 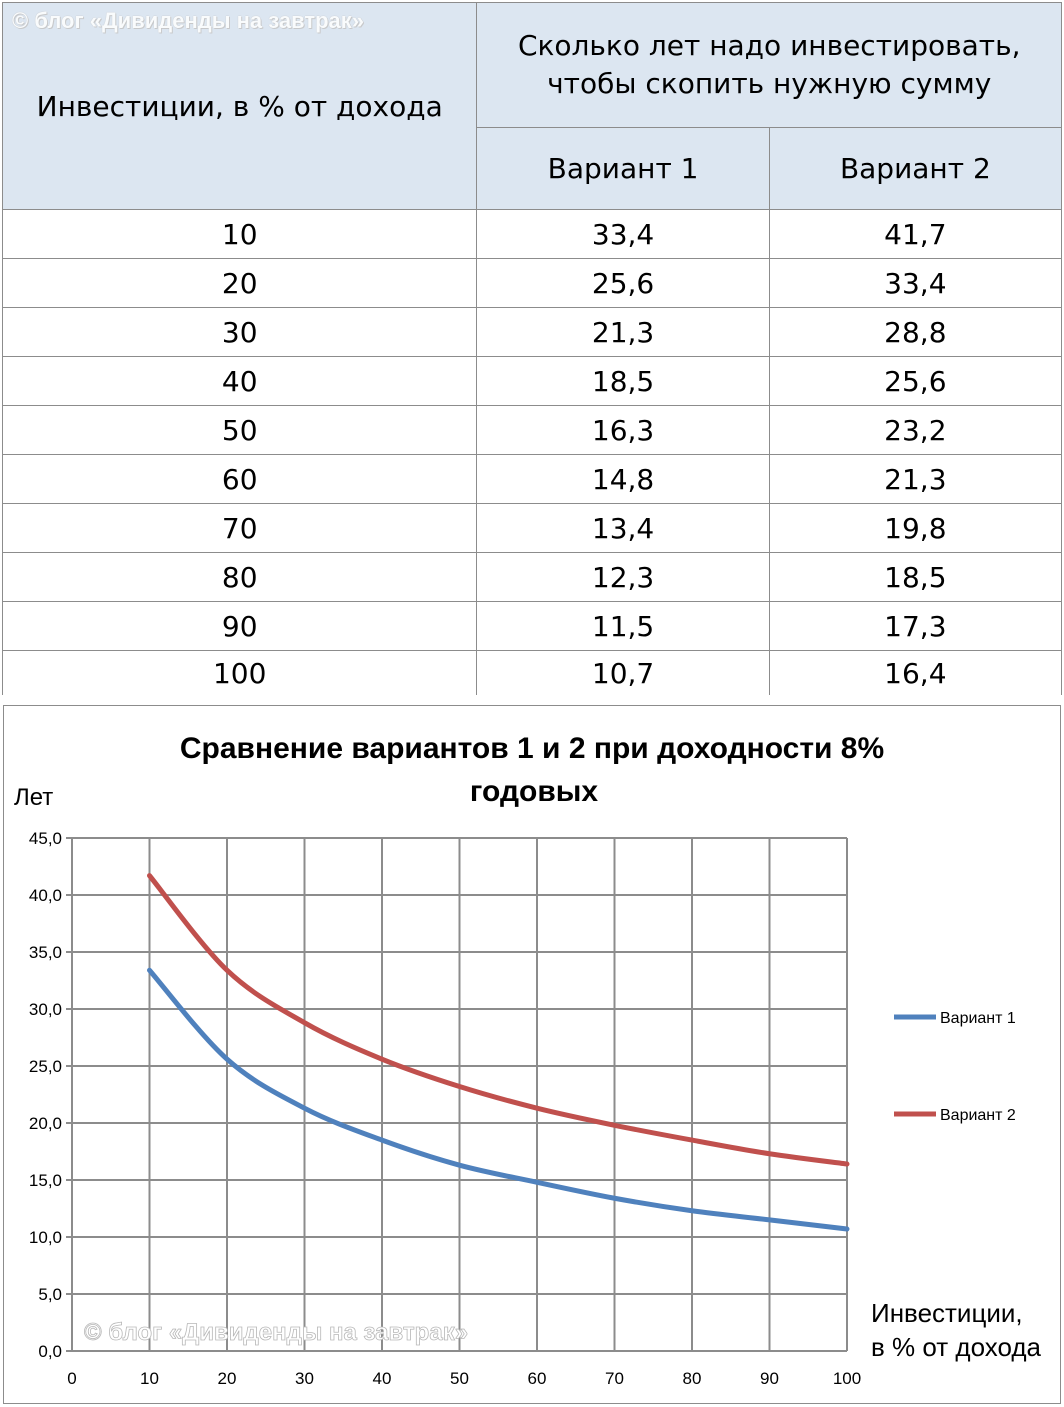 What do you see at coordinates (978, 1115) in the screenshot?
I see `legend-label-variant-2: Вариант 2` at bounding box center [978, 1115].